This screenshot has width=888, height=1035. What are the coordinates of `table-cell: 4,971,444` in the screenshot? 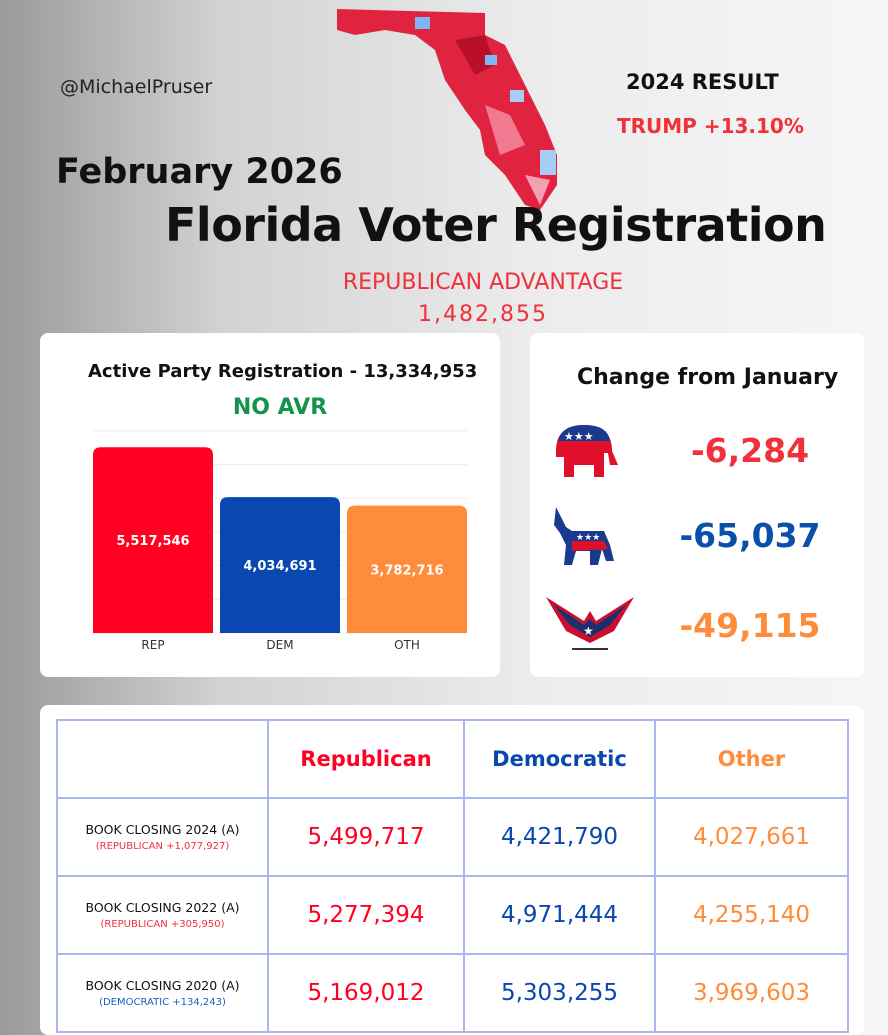 It's located at (559, 915).